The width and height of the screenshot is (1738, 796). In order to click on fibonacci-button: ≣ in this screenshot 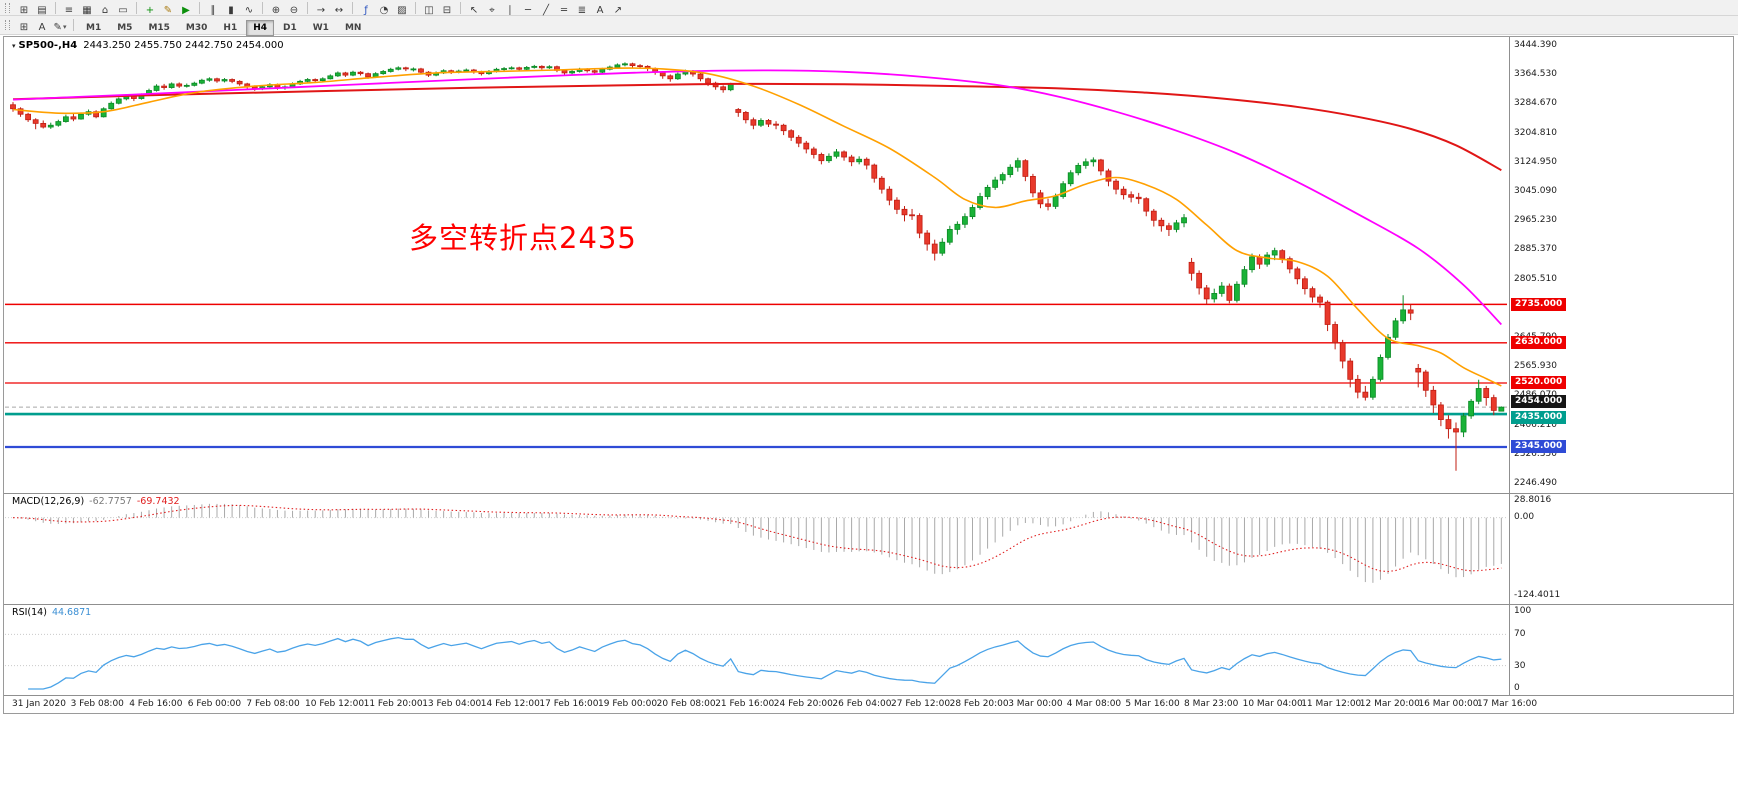, I will do `click(582, 10)`.